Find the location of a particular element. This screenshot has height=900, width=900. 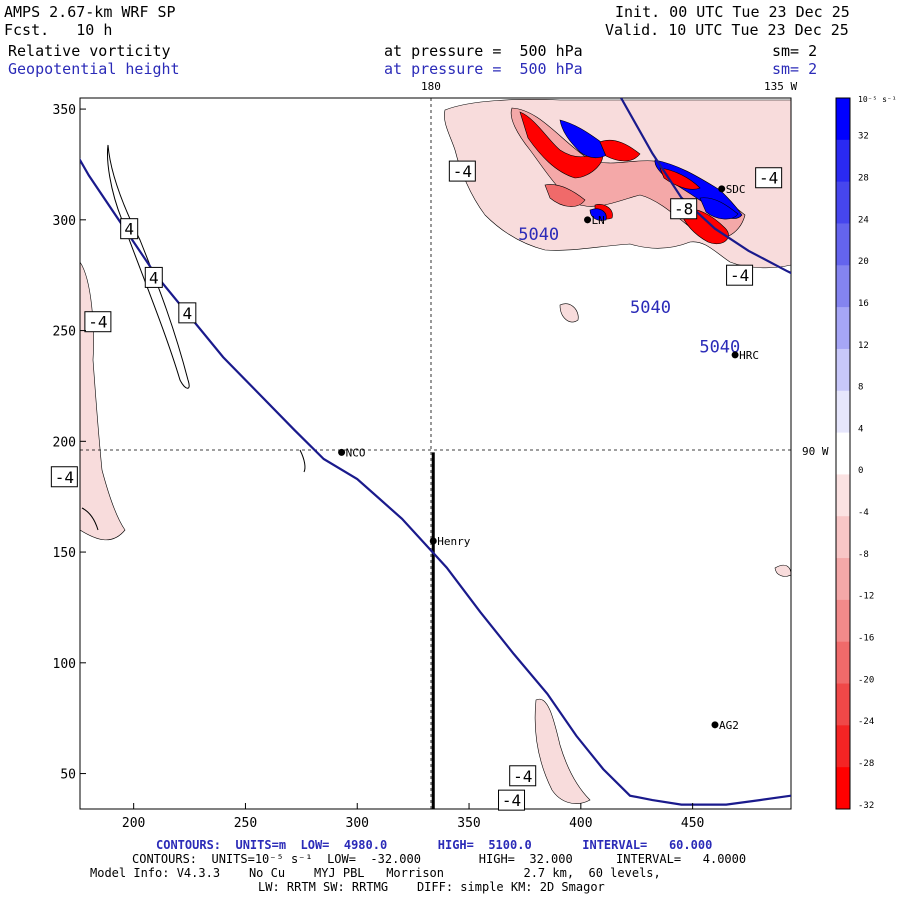

x-axis-ticks: 200 250 300 350 400 450 is located at coordinates (413, 817).